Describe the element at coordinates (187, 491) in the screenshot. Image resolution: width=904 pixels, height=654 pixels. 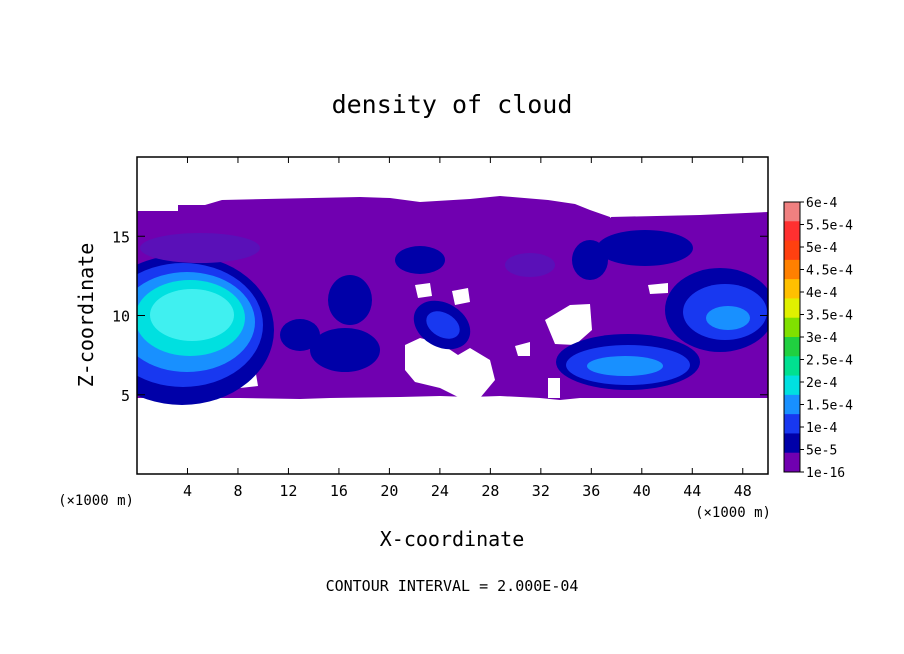
I see `x-tick-label: 4` at that location.